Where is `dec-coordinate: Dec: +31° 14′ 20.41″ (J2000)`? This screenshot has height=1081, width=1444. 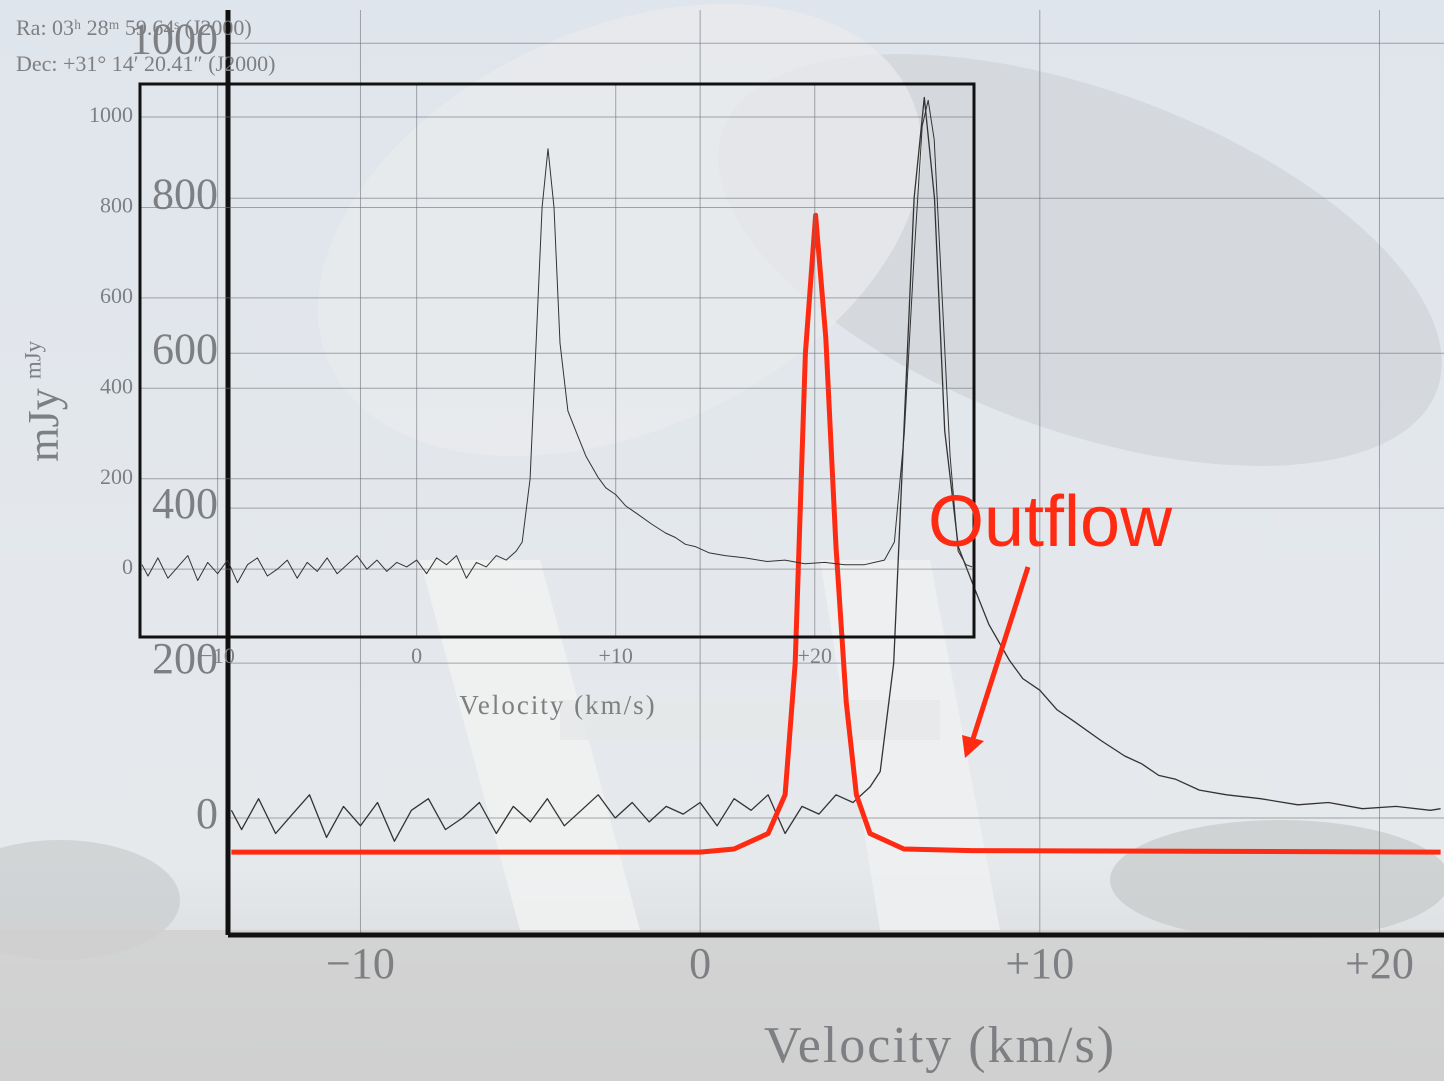
dec-coordinate: Dec: +31° 14′ 20.41″ (J2000) is located at coordinates (145, 63).